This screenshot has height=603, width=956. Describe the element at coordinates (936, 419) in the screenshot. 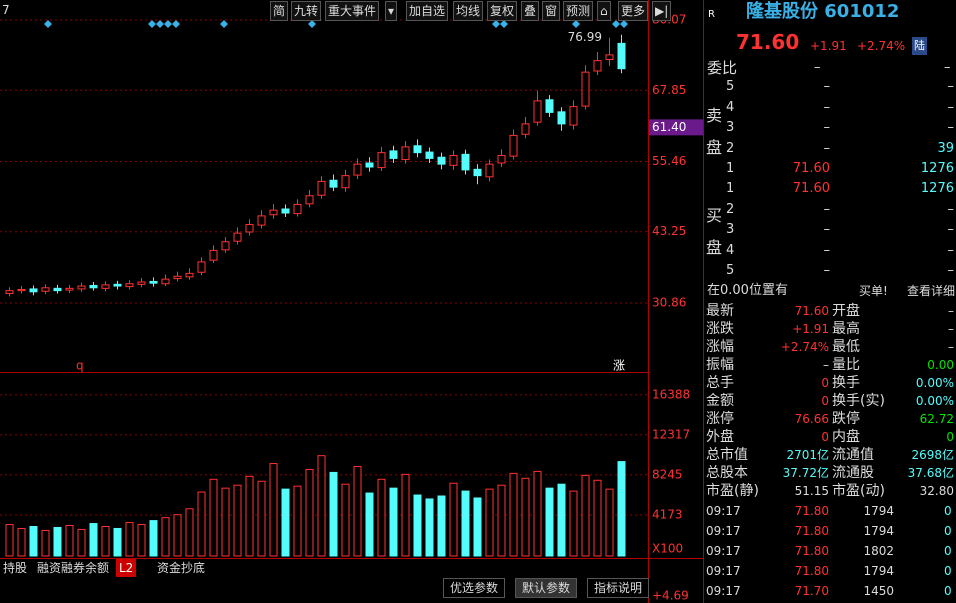

I see `field-value: 62.72` at that location.